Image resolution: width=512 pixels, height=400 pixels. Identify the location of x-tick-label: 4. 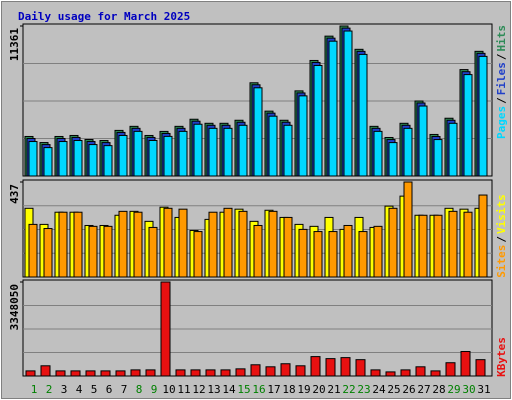
(79, 389).